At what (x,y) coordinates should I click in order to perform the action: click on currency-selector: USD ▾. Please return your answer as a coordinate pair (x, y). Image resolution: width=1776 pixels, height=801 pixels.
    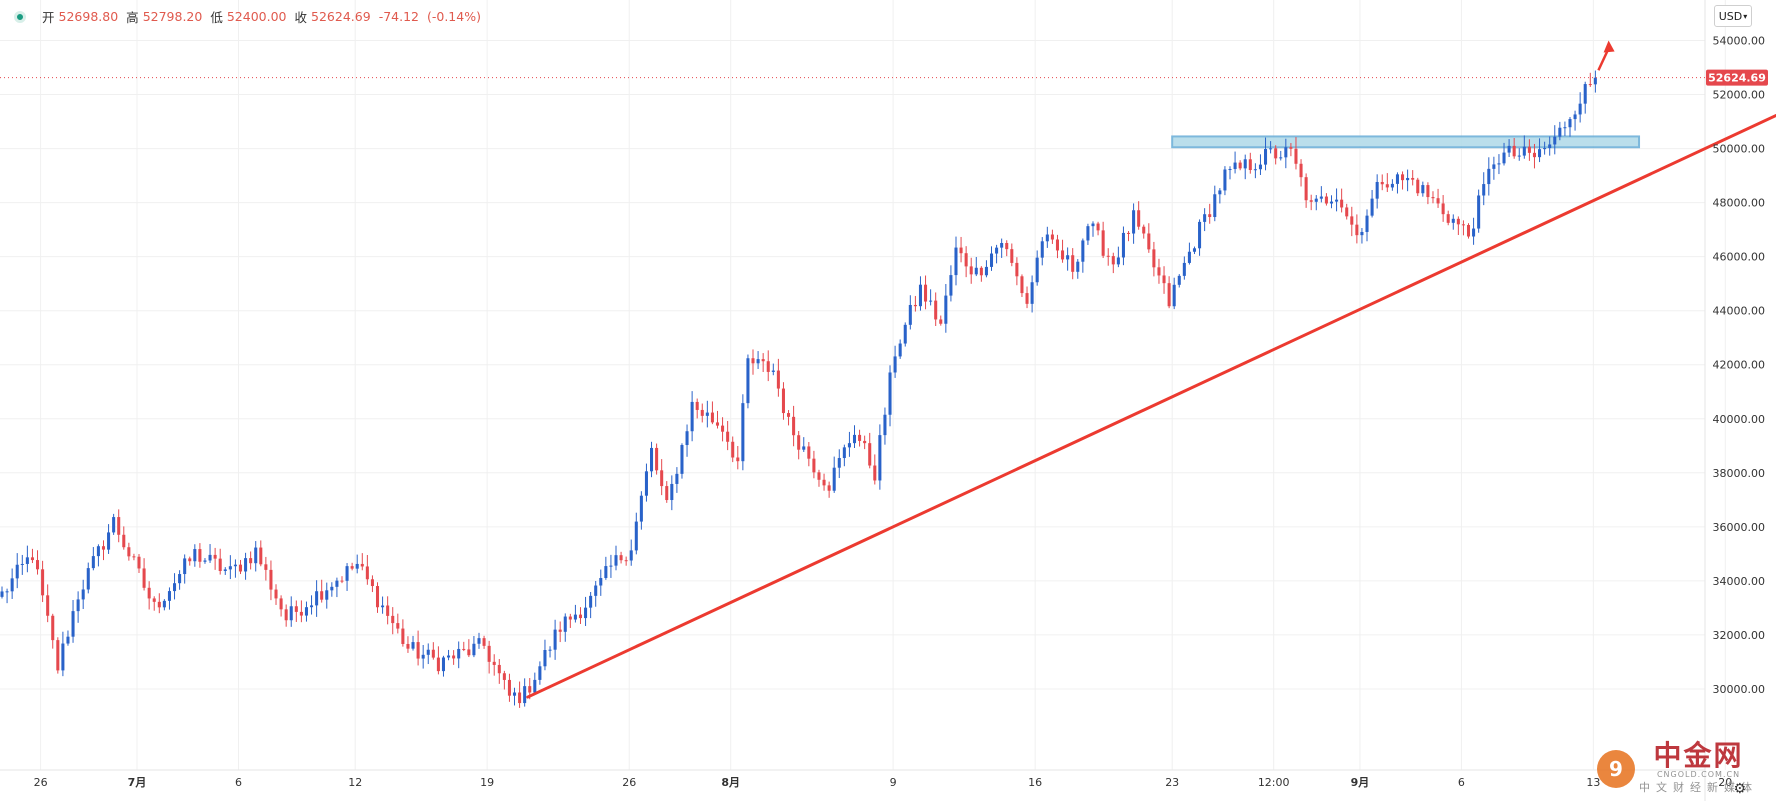
    Looking at the image, I should click on (1733, 16).